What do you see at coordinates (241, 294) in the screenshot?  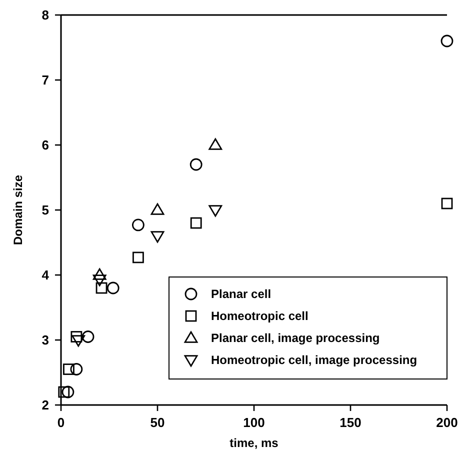 I see `legend-label: Planar cell` at bounding box center [241, 294].